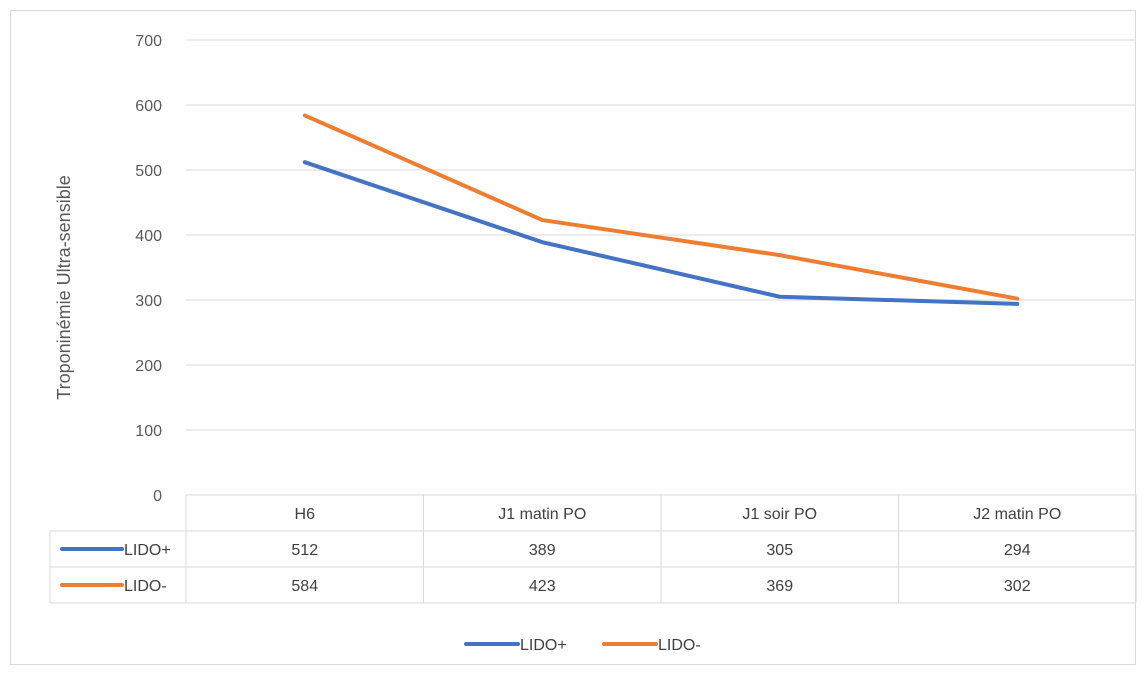 This screenshot has width=1148, height=675. Describe the element at coordinates (148, 236) in the screenshot. I see `y-tick-label: 400` at that location.